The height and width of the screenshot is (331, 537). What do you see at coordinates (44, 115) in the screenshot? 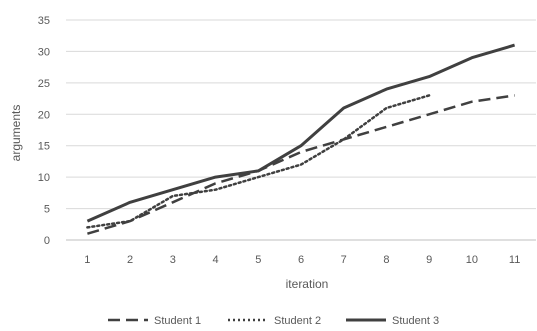
I see `y-tick-label: 20` at bounding box center [44, 115].